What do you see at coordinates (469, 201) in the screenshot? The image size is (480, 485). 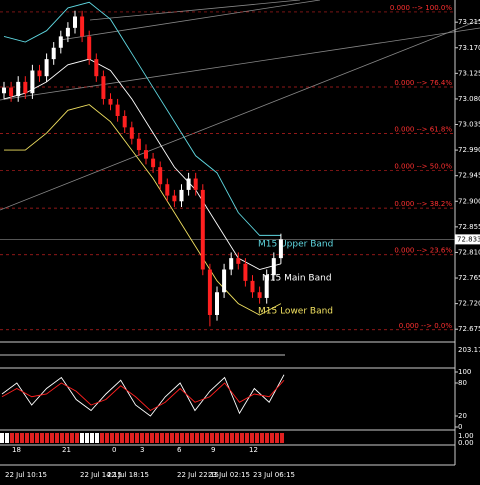 I see `y-tick-label: 72.900` at bounding box center [469, 201].